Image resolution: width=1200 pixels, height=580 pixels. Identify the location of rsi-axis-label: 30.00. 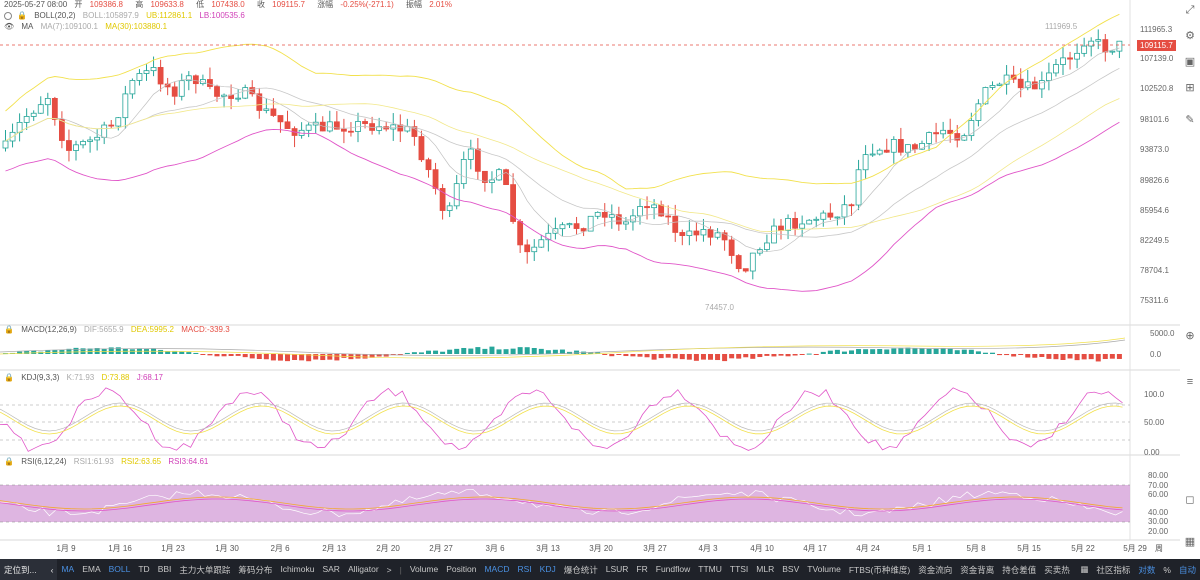
(1158, 521).